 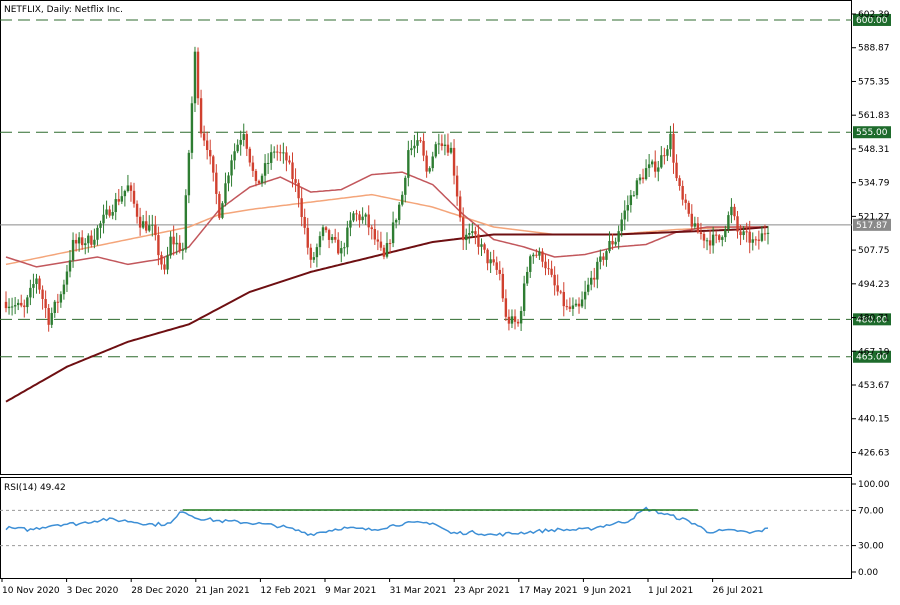 What do you see at coordinates (874, 82) in the screenshot?
I see `price-tick-label: 575.35` at bounding box center [874, 82].